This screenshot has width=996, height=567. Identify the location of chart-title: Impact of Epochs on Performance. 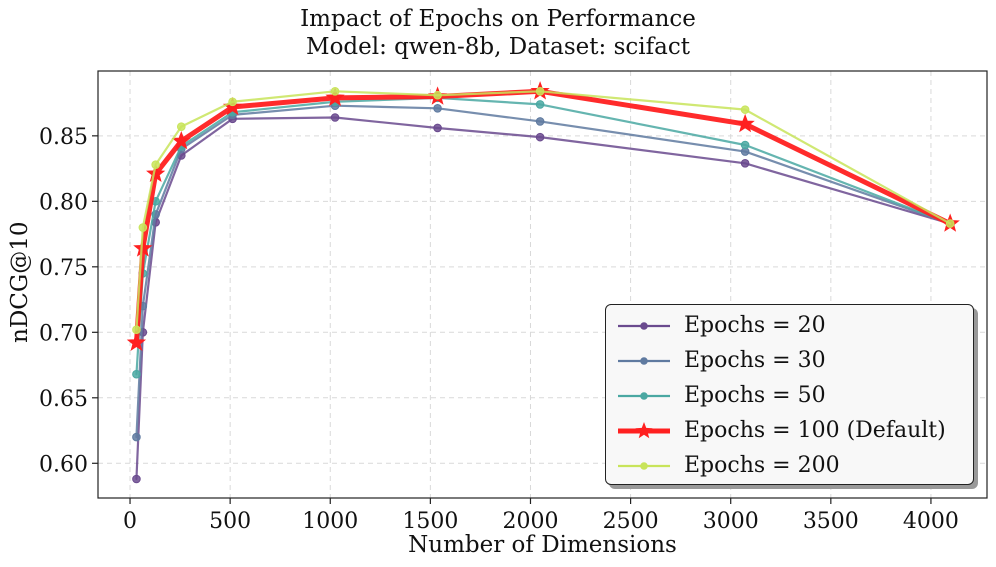
(498, 19).